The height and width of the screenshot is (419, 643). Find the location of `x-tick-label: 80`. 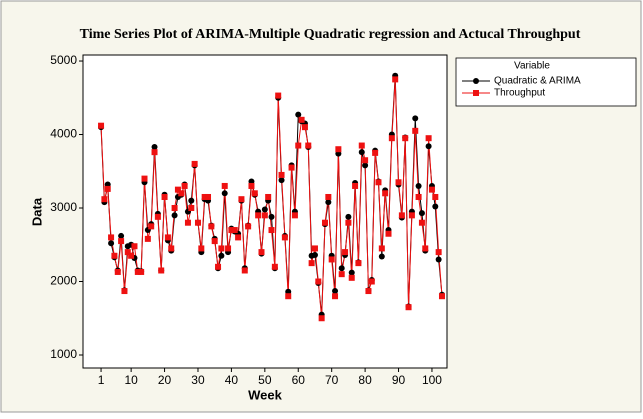

x-tick-label: 80 is located at coordinates (365, 380).